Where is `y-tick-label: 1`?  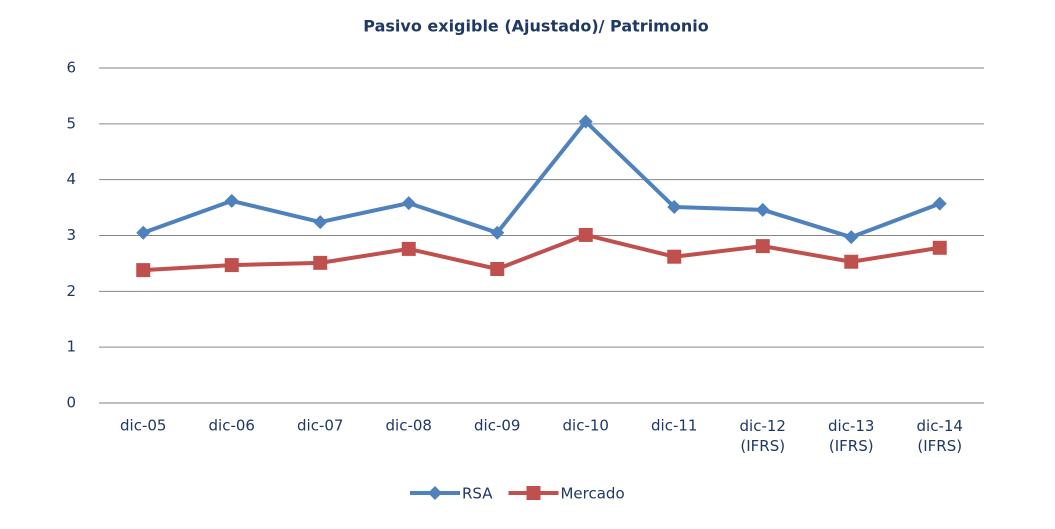 y-tick-label: 1 is located at coordinates (71, 347).